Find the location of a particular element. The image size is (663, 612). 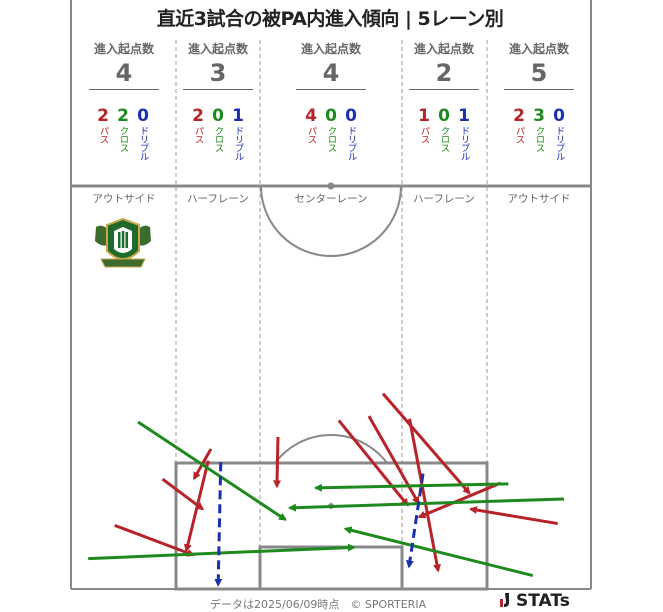

brand-mark-icon is located at coordinates (506, 599).